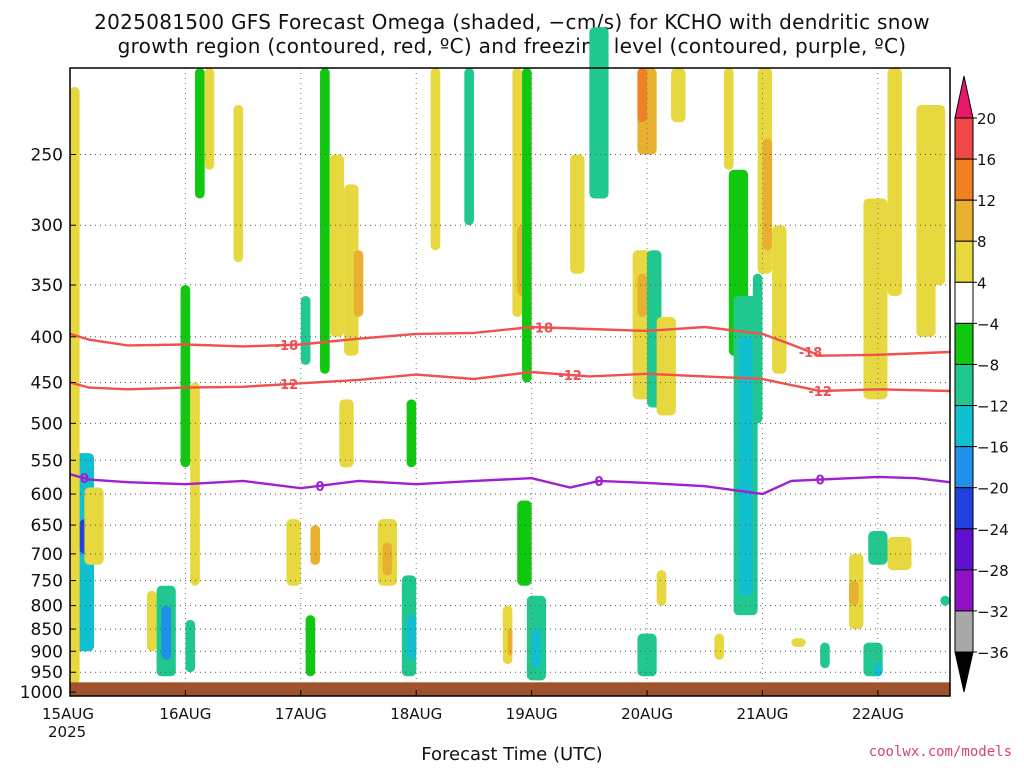 The width and height of the screenshot is (1024, 768). I want to click on x-tick-label-18AUG: 18AUG, so click(416, 714).